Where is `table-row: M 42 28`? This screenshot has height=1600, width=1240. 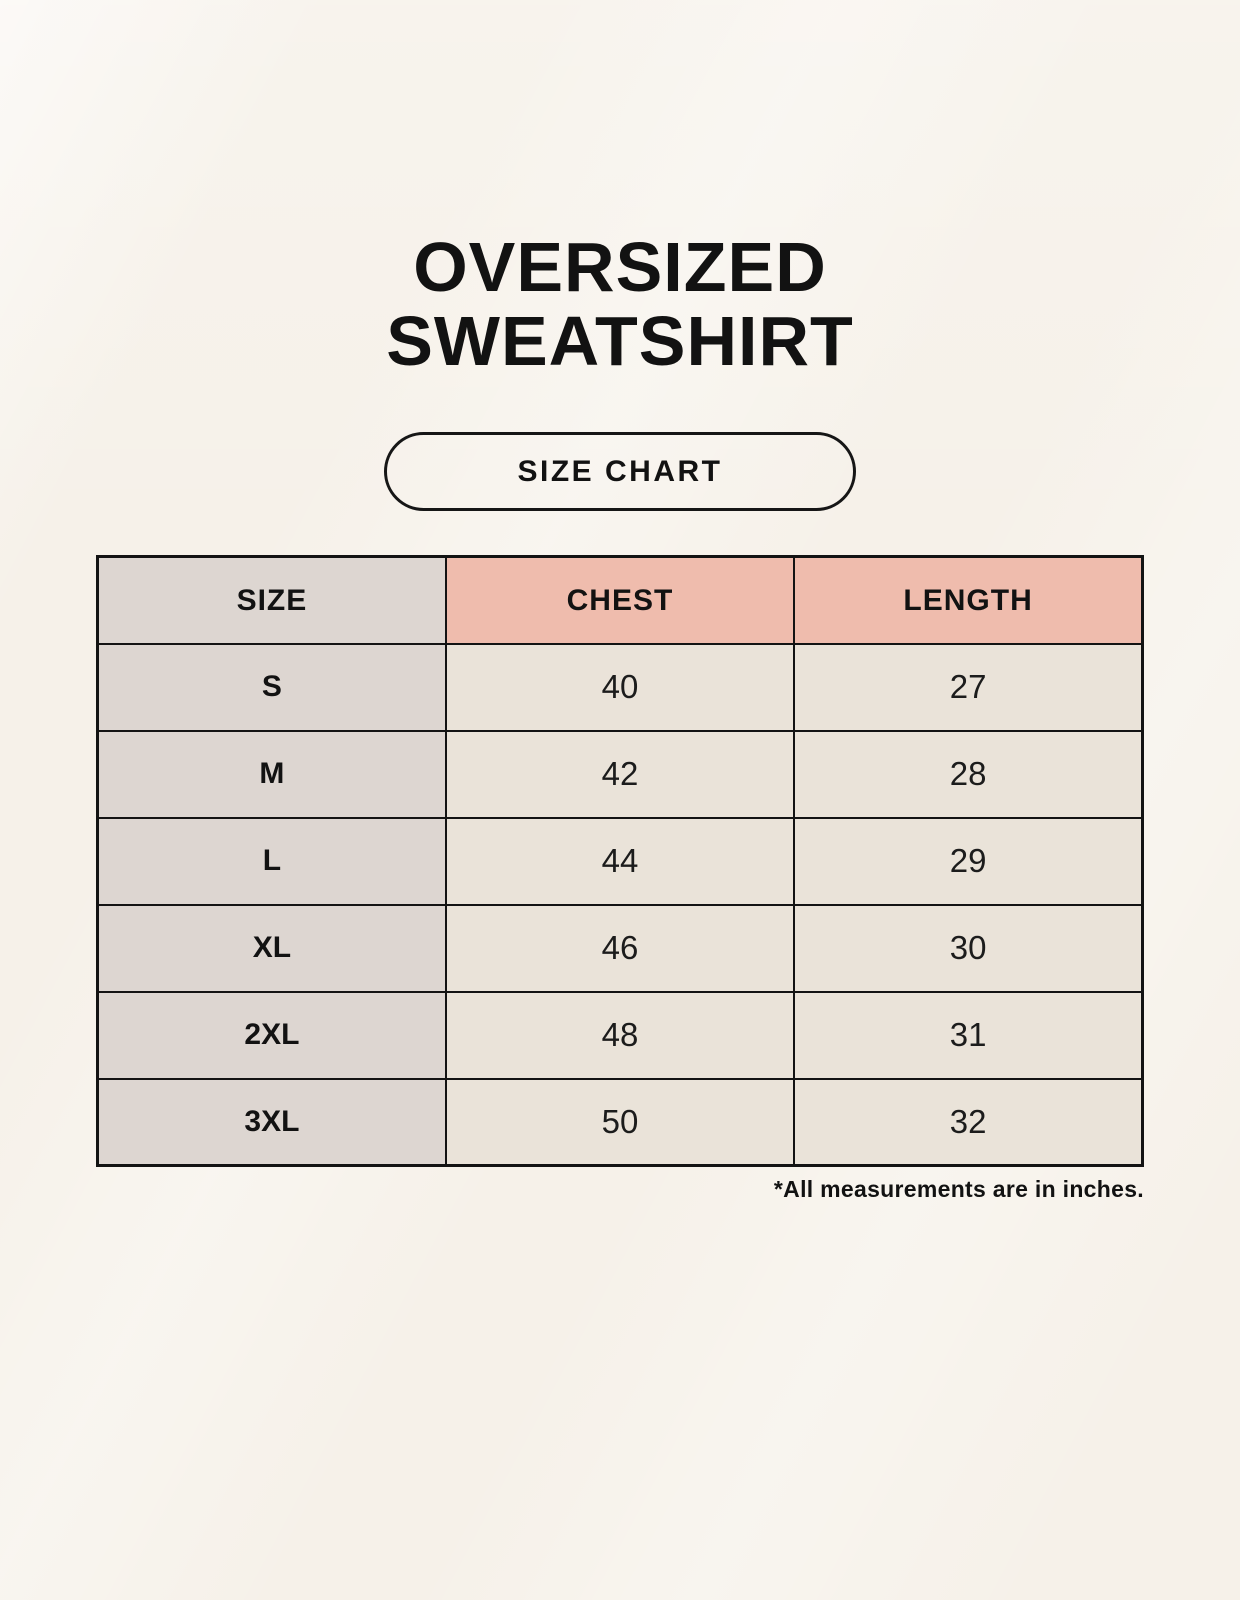
table-row: M 42 28 is located at coordinates (620, 774).